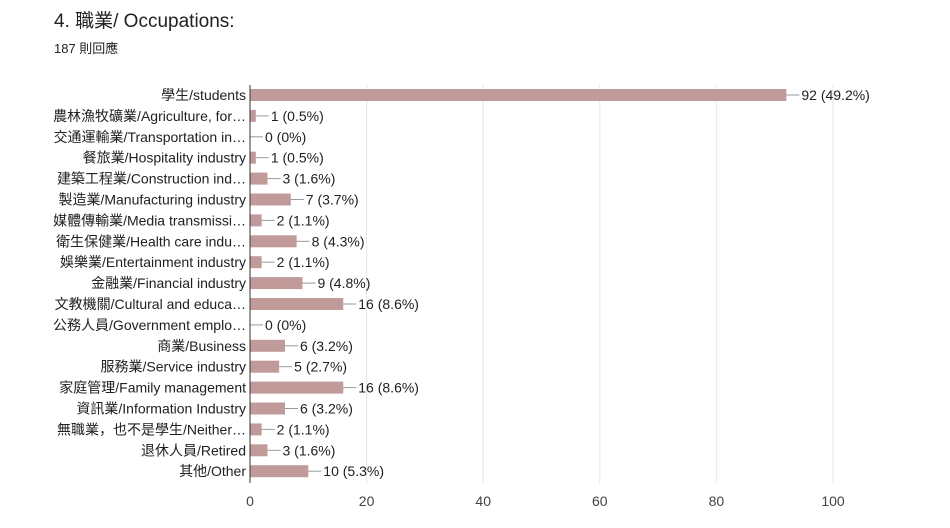  What do you see at coordinates (144, 21) in the screenshot?
I see `chart-title: 4. 職業/ Occupations:` at bounding box center [144, 21].